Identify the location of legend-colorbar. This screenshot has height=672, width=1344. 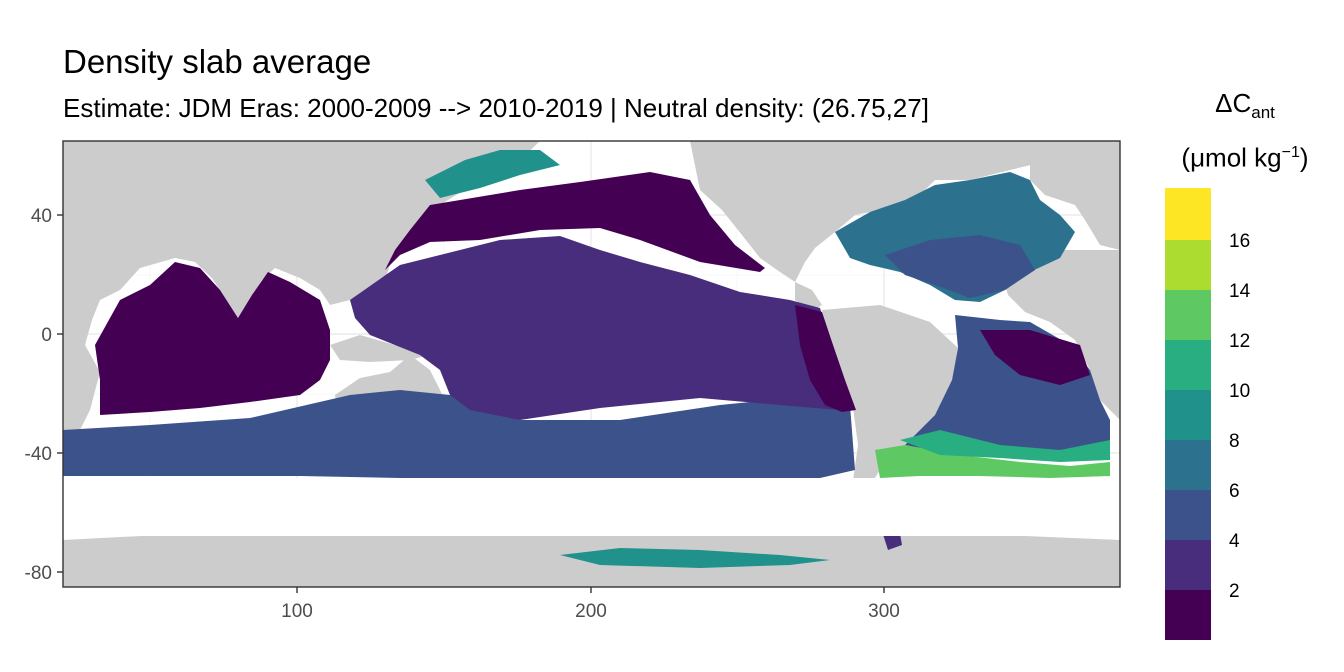
(1188, 414).